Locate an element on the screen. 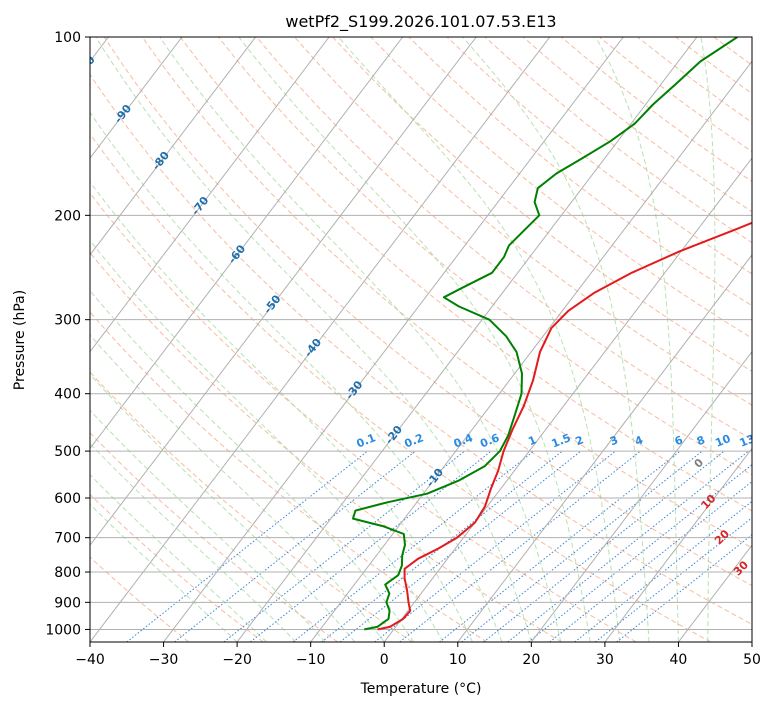 The height and width of the screenshot is (708, 775). mixing-ratio-label: 2 is located at coordinates (579, 440).